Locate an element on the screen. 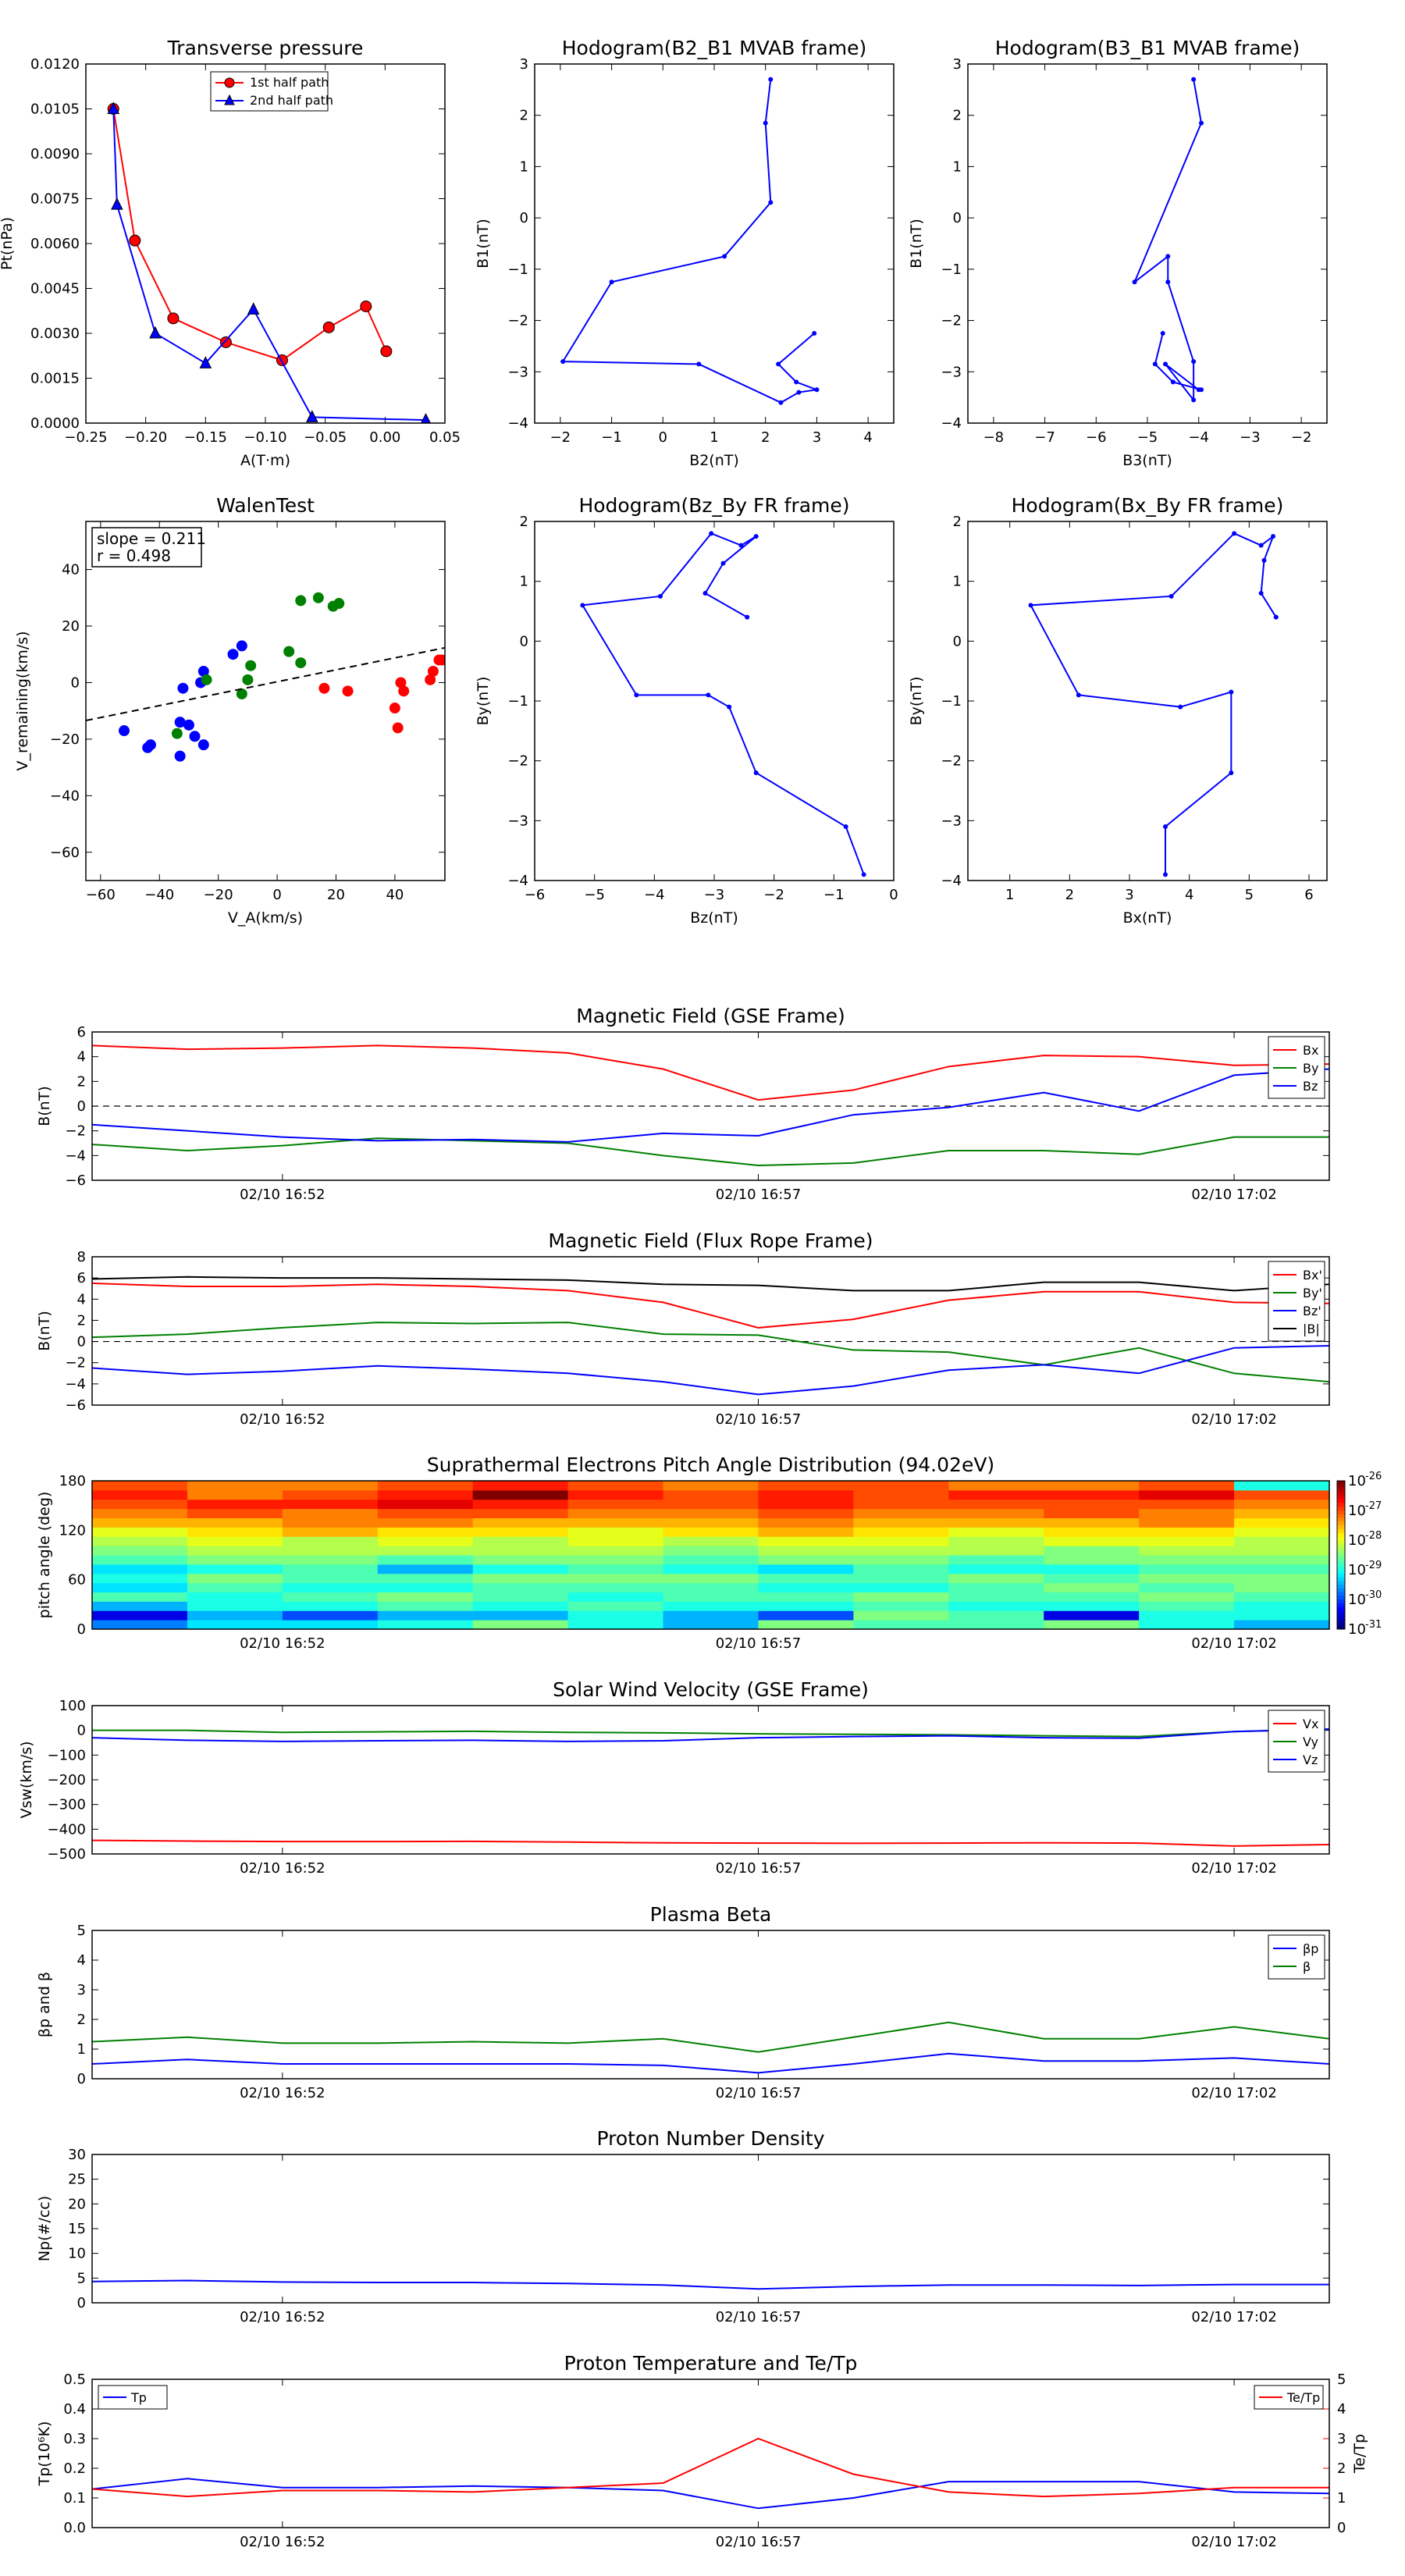  y-tick-label: 180 is located at coordinates (72, 1481).